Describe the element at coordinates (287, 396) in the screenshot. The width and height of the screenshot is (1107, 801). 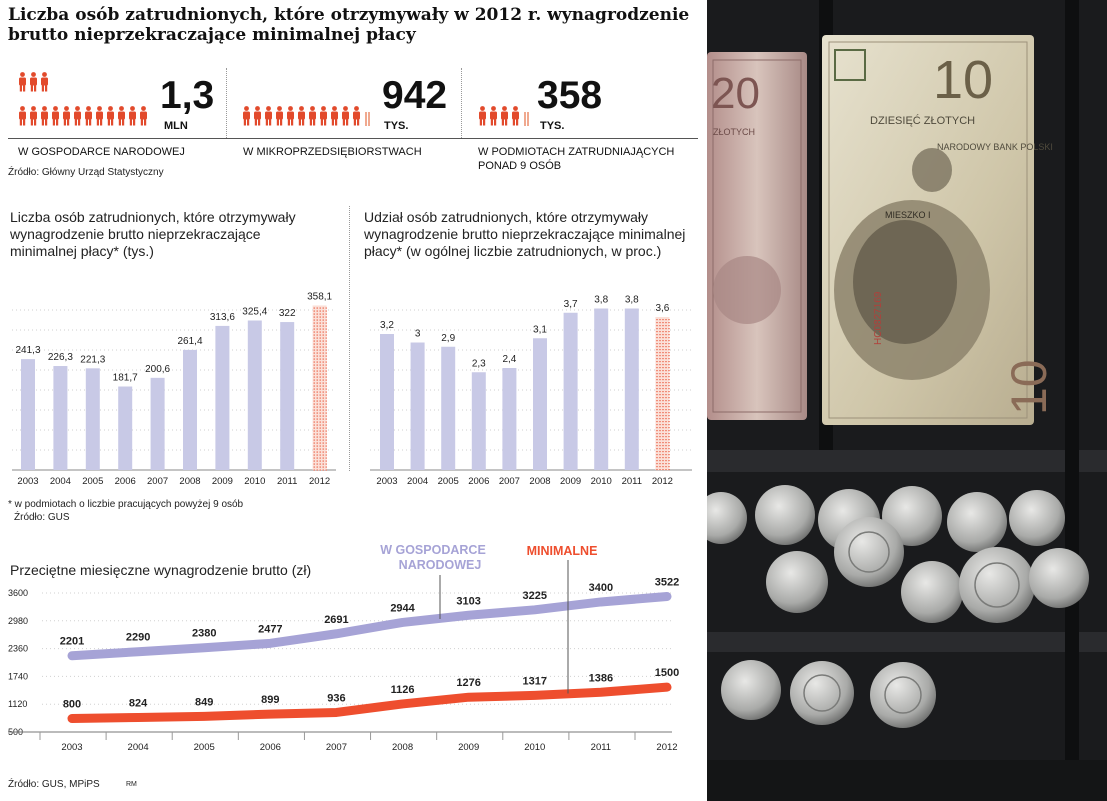
I see `bar-2011` at that location.